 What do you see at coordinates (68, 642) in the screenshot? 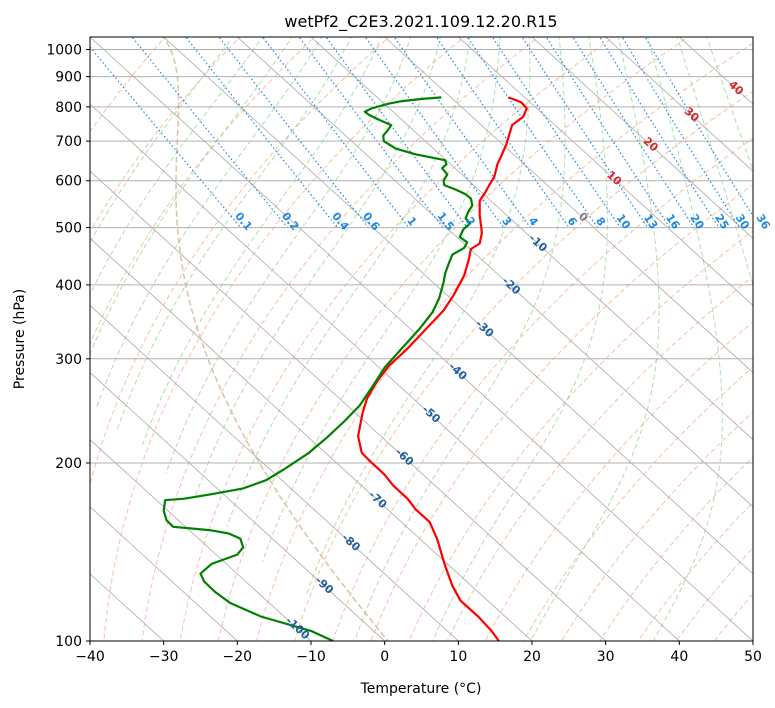
I see `y-tick-label: 100` at bounding box center [68, 642].